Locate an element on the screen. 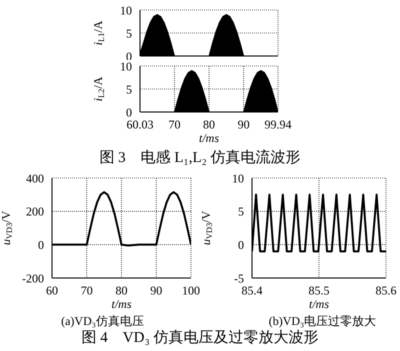 This screenshot has height=351, width=400. y-tick-label: -5 is located at coordinates (239, 278).